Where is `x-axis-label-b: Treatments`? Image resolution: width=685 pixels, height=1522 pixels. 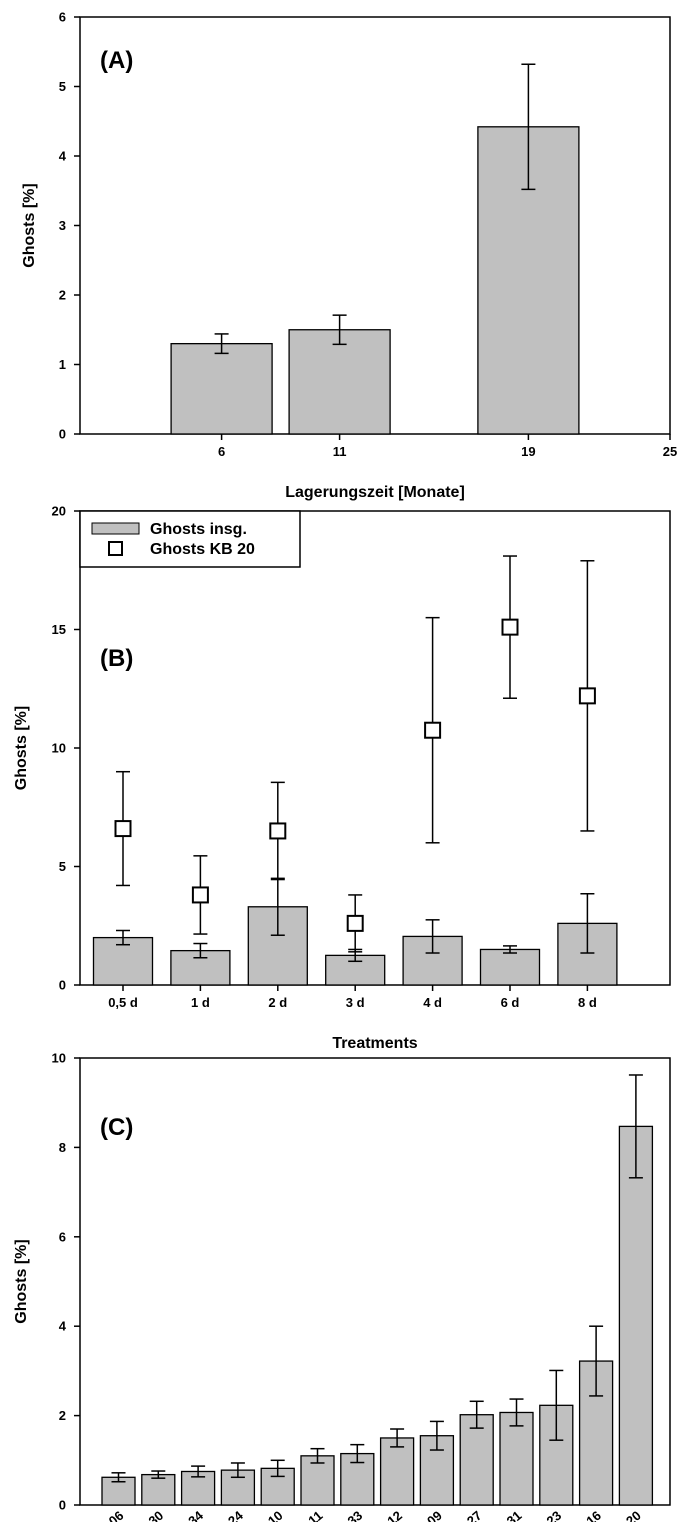 x-axis-label-b: Treatments is located at coordinates (374, 1043).